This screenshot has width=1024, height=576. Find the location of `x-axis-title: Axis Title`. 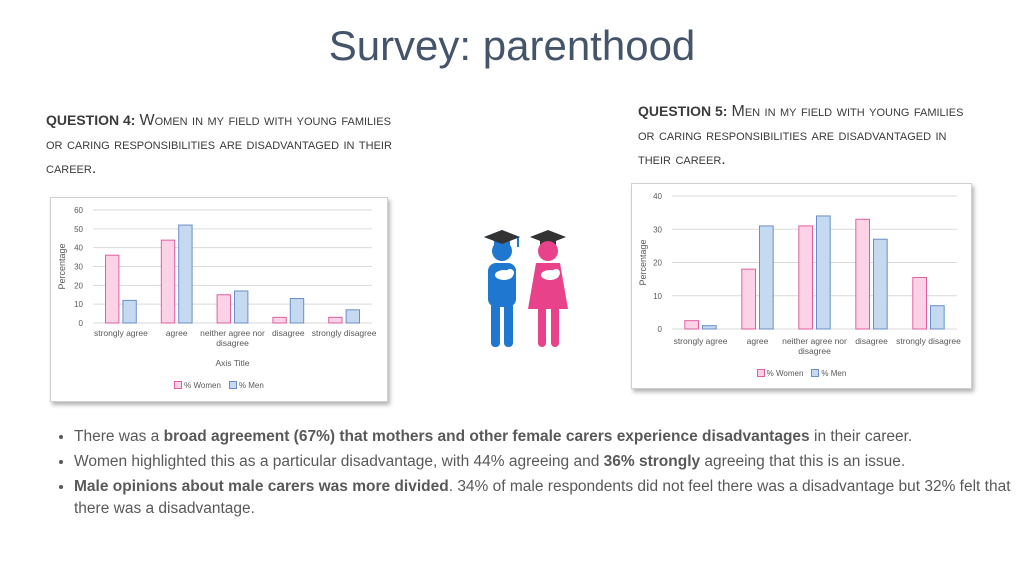

x-axis-title: Axis Title is located at coordinates (232, 363).